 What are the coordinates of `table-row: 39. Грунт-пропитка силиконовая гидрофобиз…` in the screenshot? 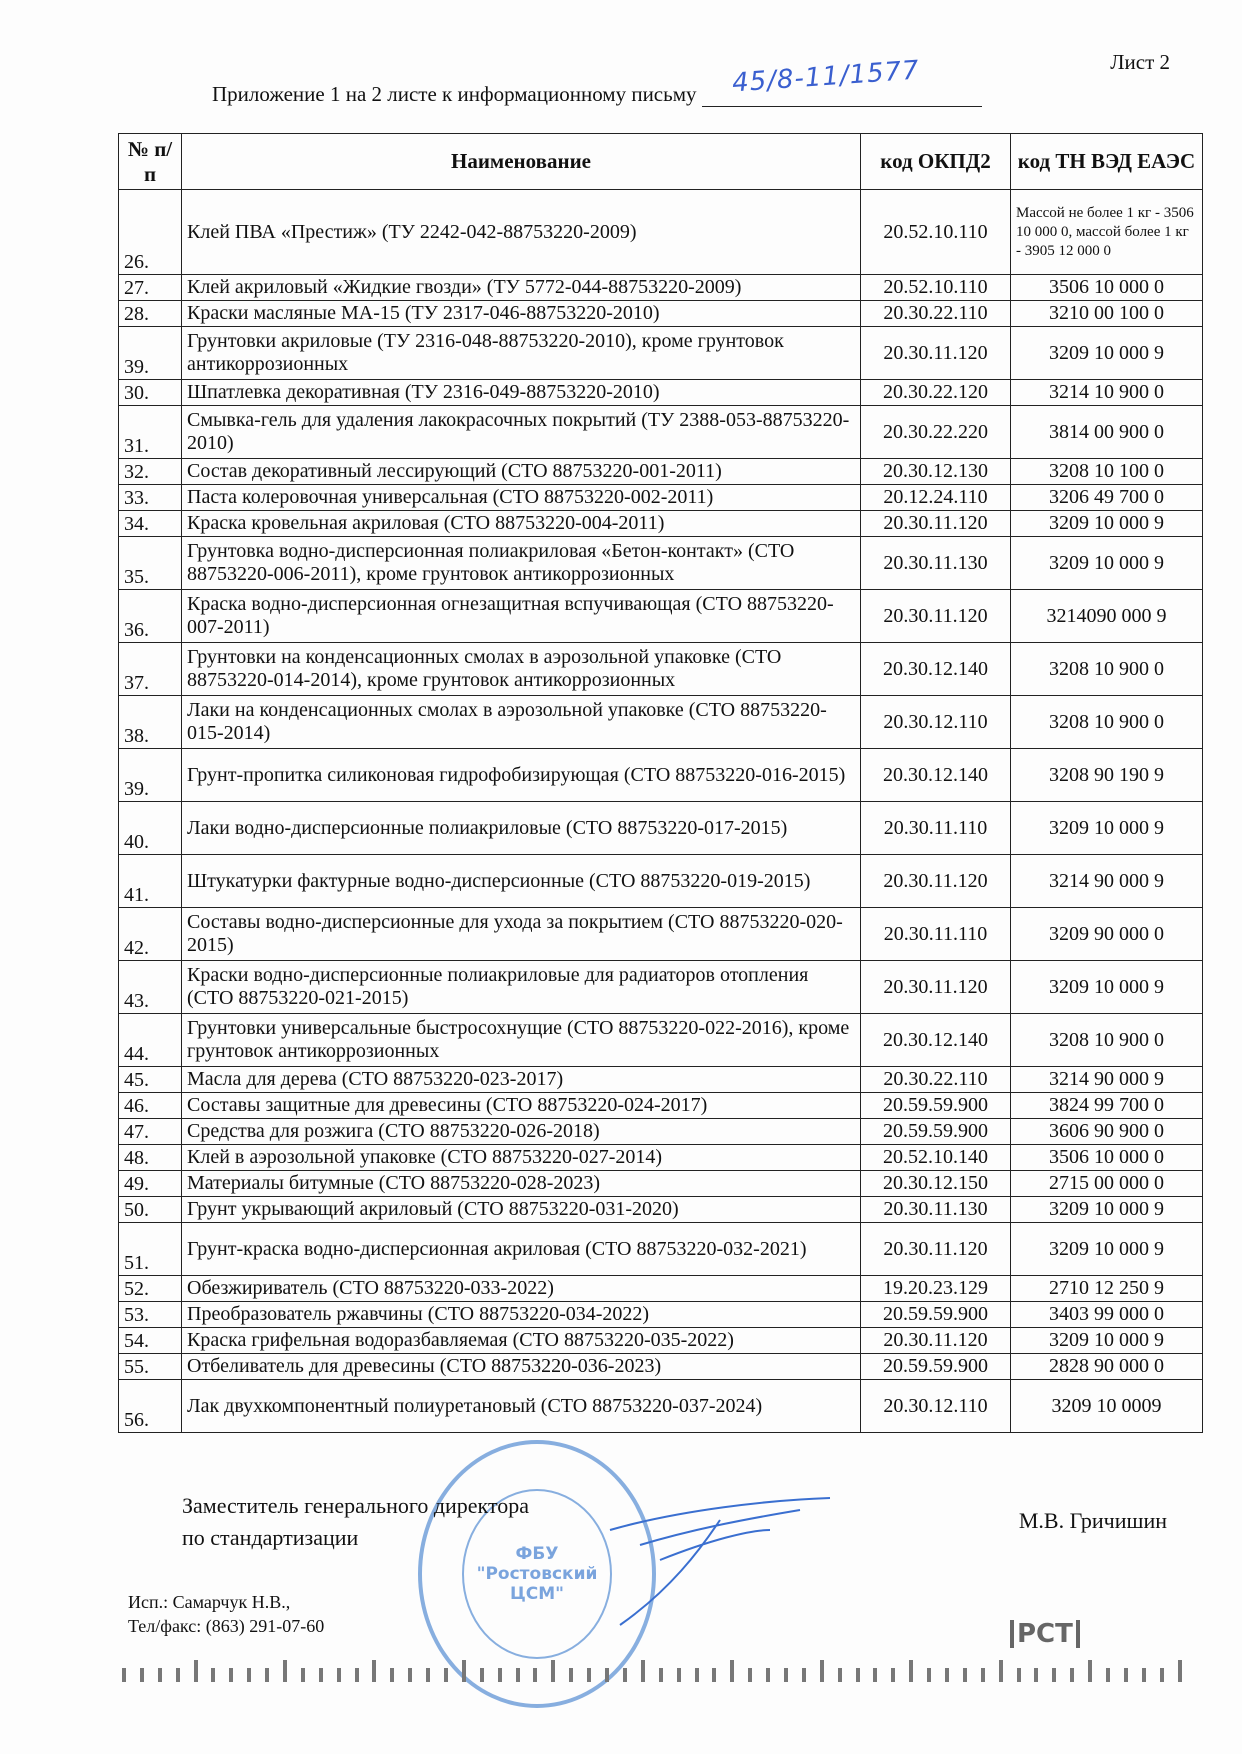 It's located at (660, 775).